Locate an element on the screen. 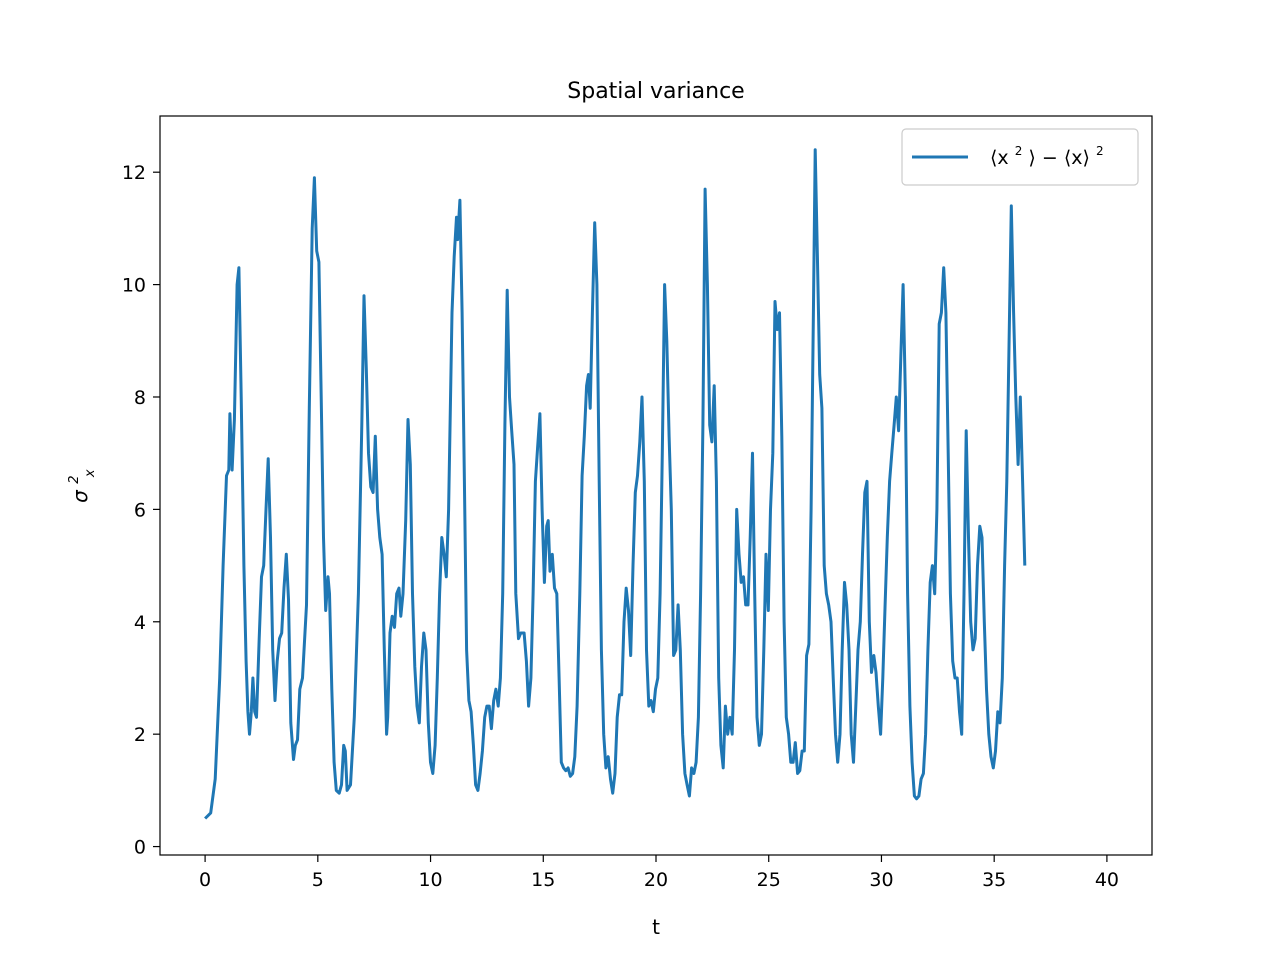 This screenshot has height=964, width=1280. x-tick-label: 10 is located at coordinates (430, 880).